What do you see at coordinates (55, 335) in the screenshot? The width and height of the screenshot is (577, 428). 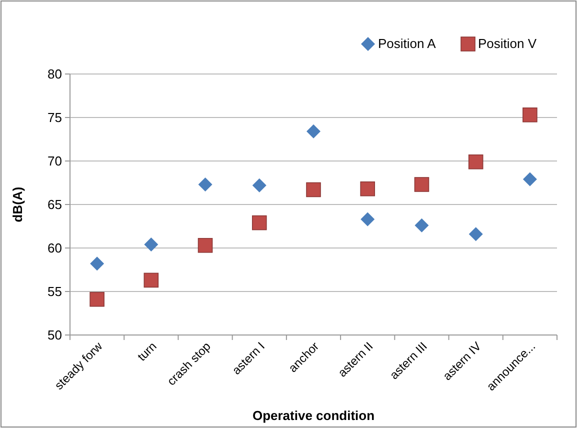 I see `y-tick-label: 50` at bounding box center [55, 335].